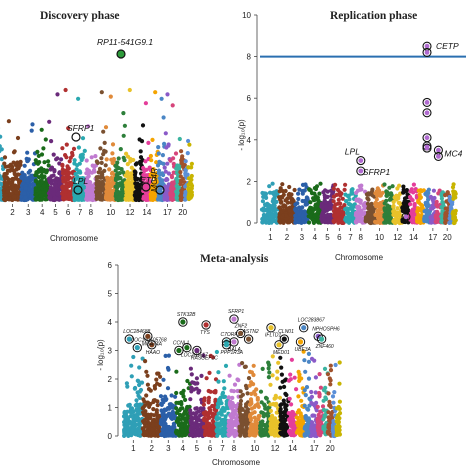  I want to click on replication-x-tick-label: 7, so click(350, 237).